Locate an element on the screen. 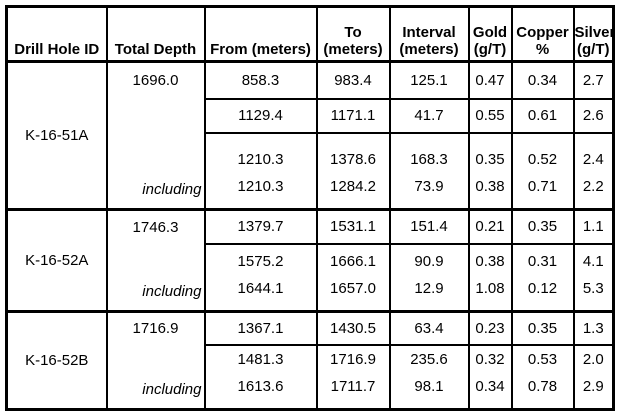 The height and width of the screenshot is (417, 624). header-cell-to: To (meters) is located at coordinates (353, 34).